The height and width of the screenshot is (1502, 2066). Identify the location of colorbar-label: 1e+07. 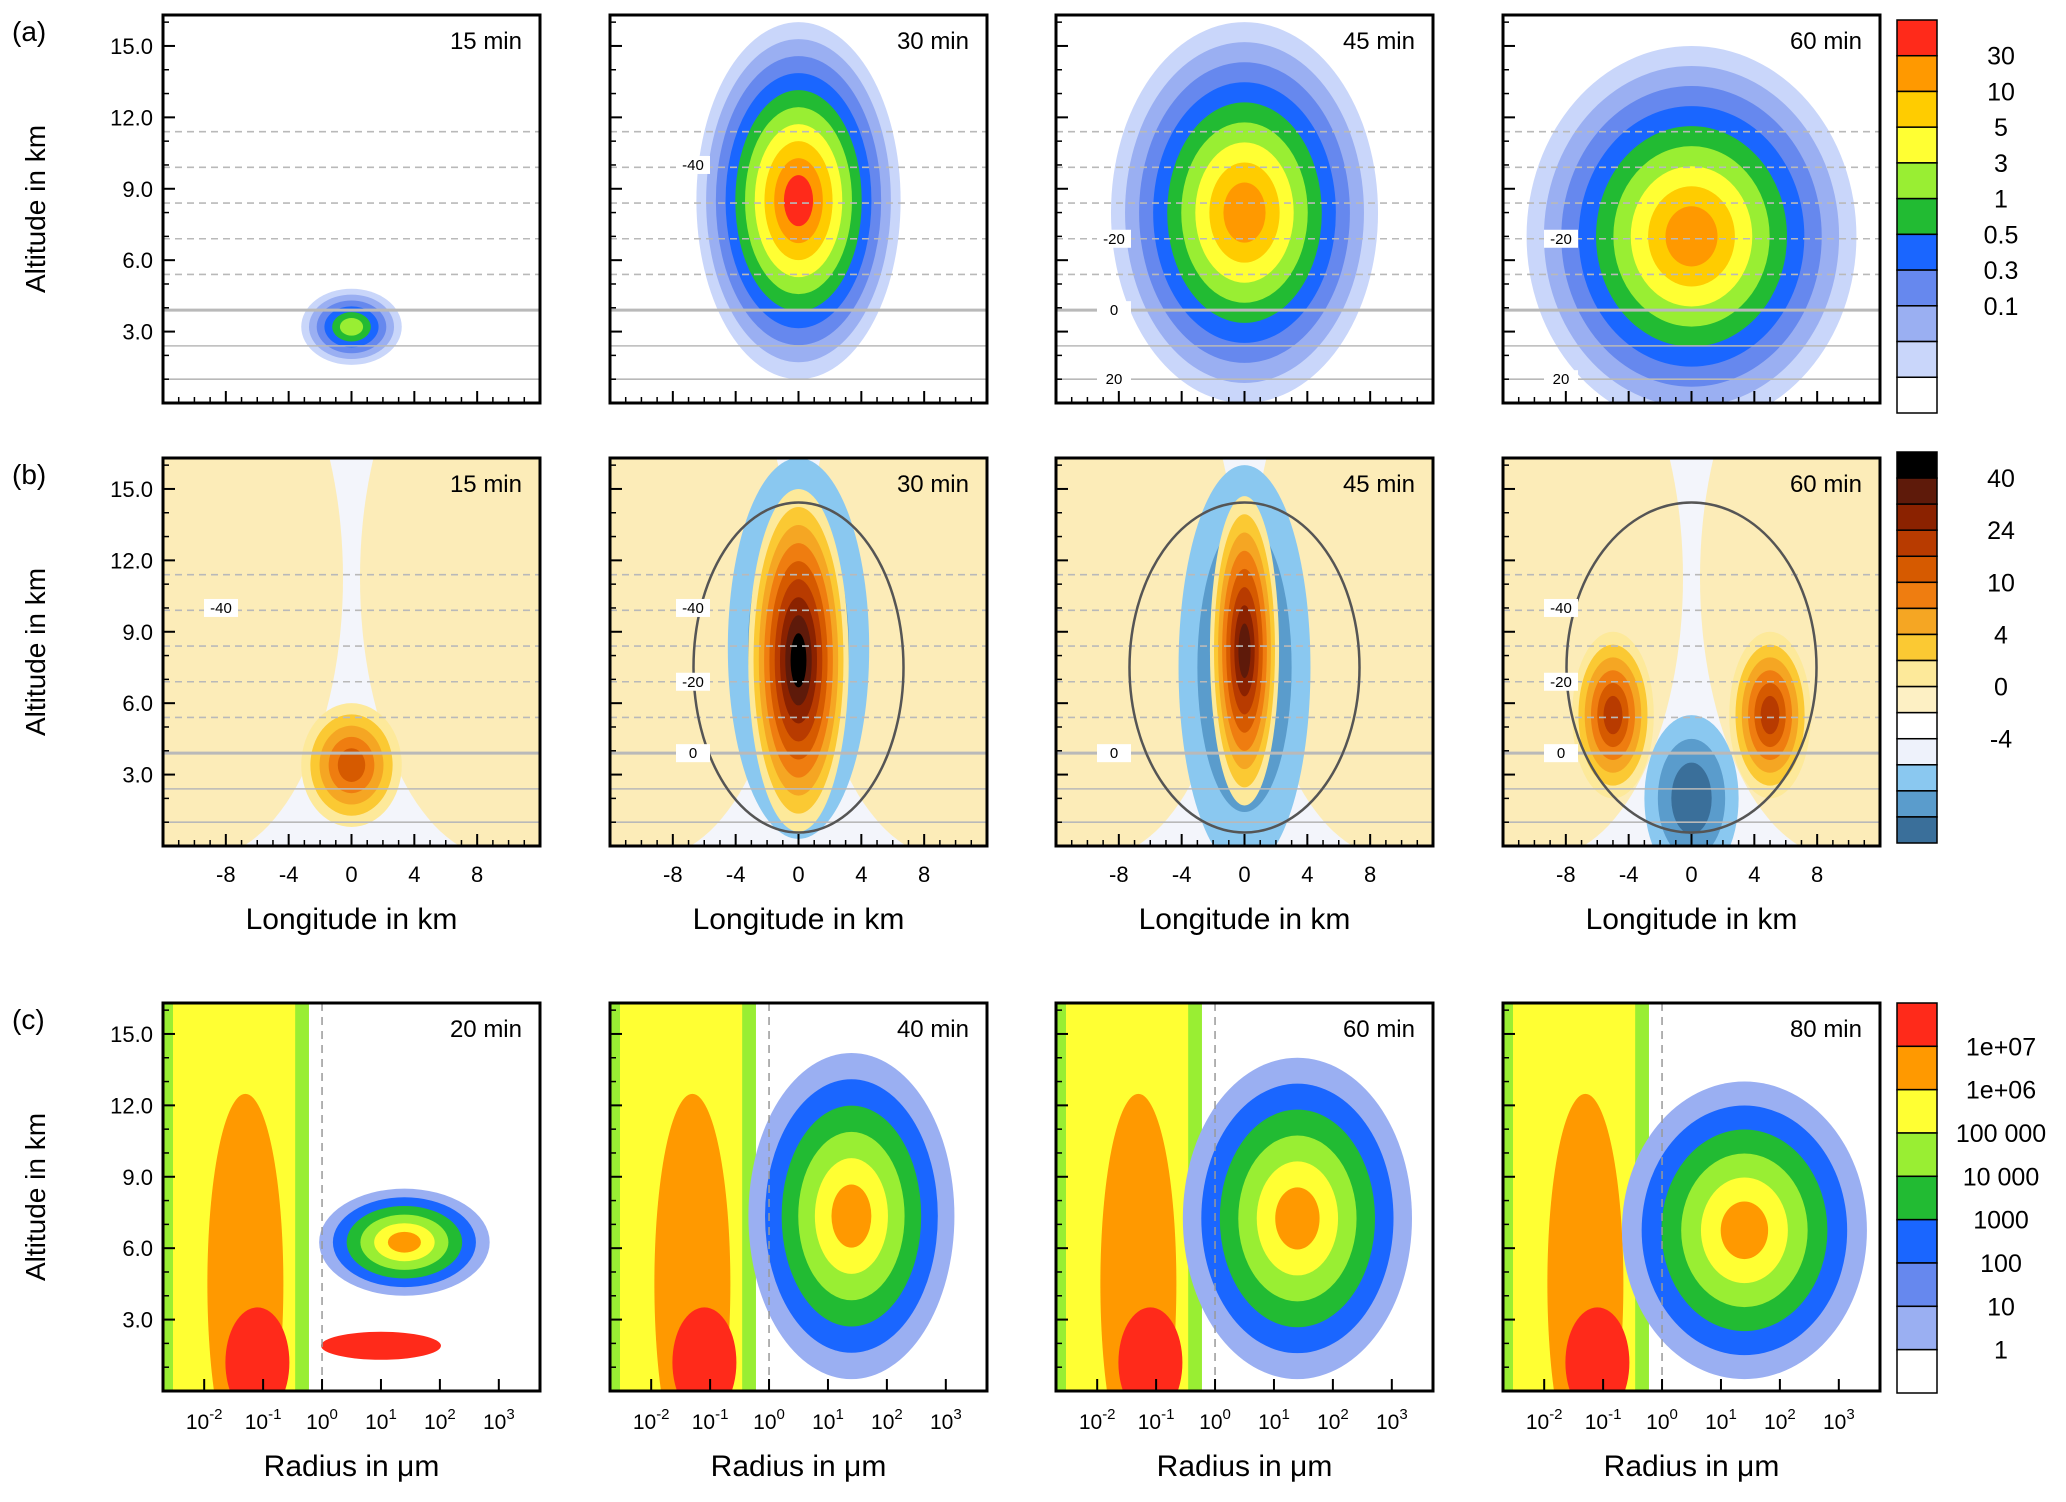
(2001, 1047).